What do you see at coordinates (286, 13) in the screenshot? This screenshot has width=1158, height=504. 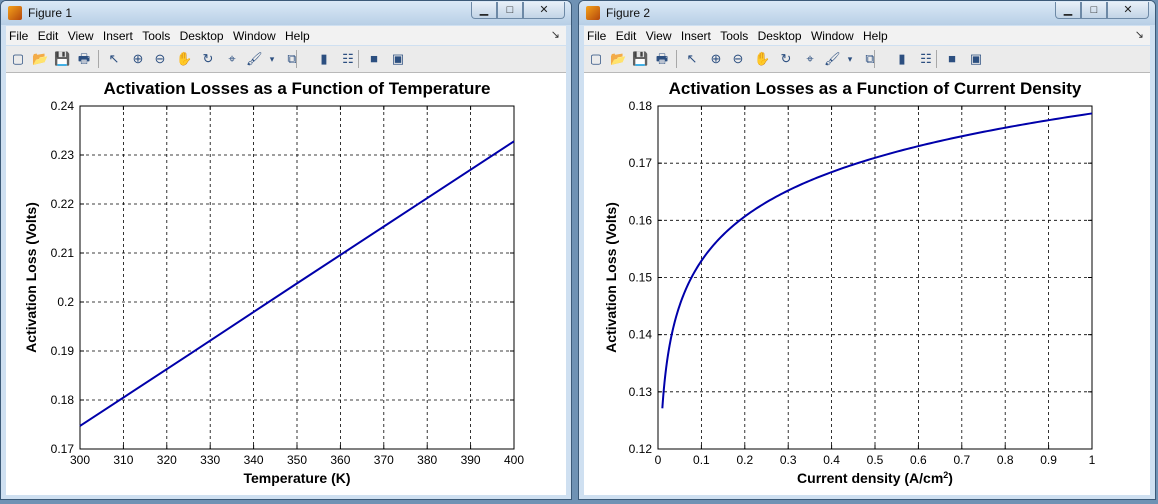 I see `title-bar: Figure 1 ▁ □ ✕` at bounding box center [286, 13].